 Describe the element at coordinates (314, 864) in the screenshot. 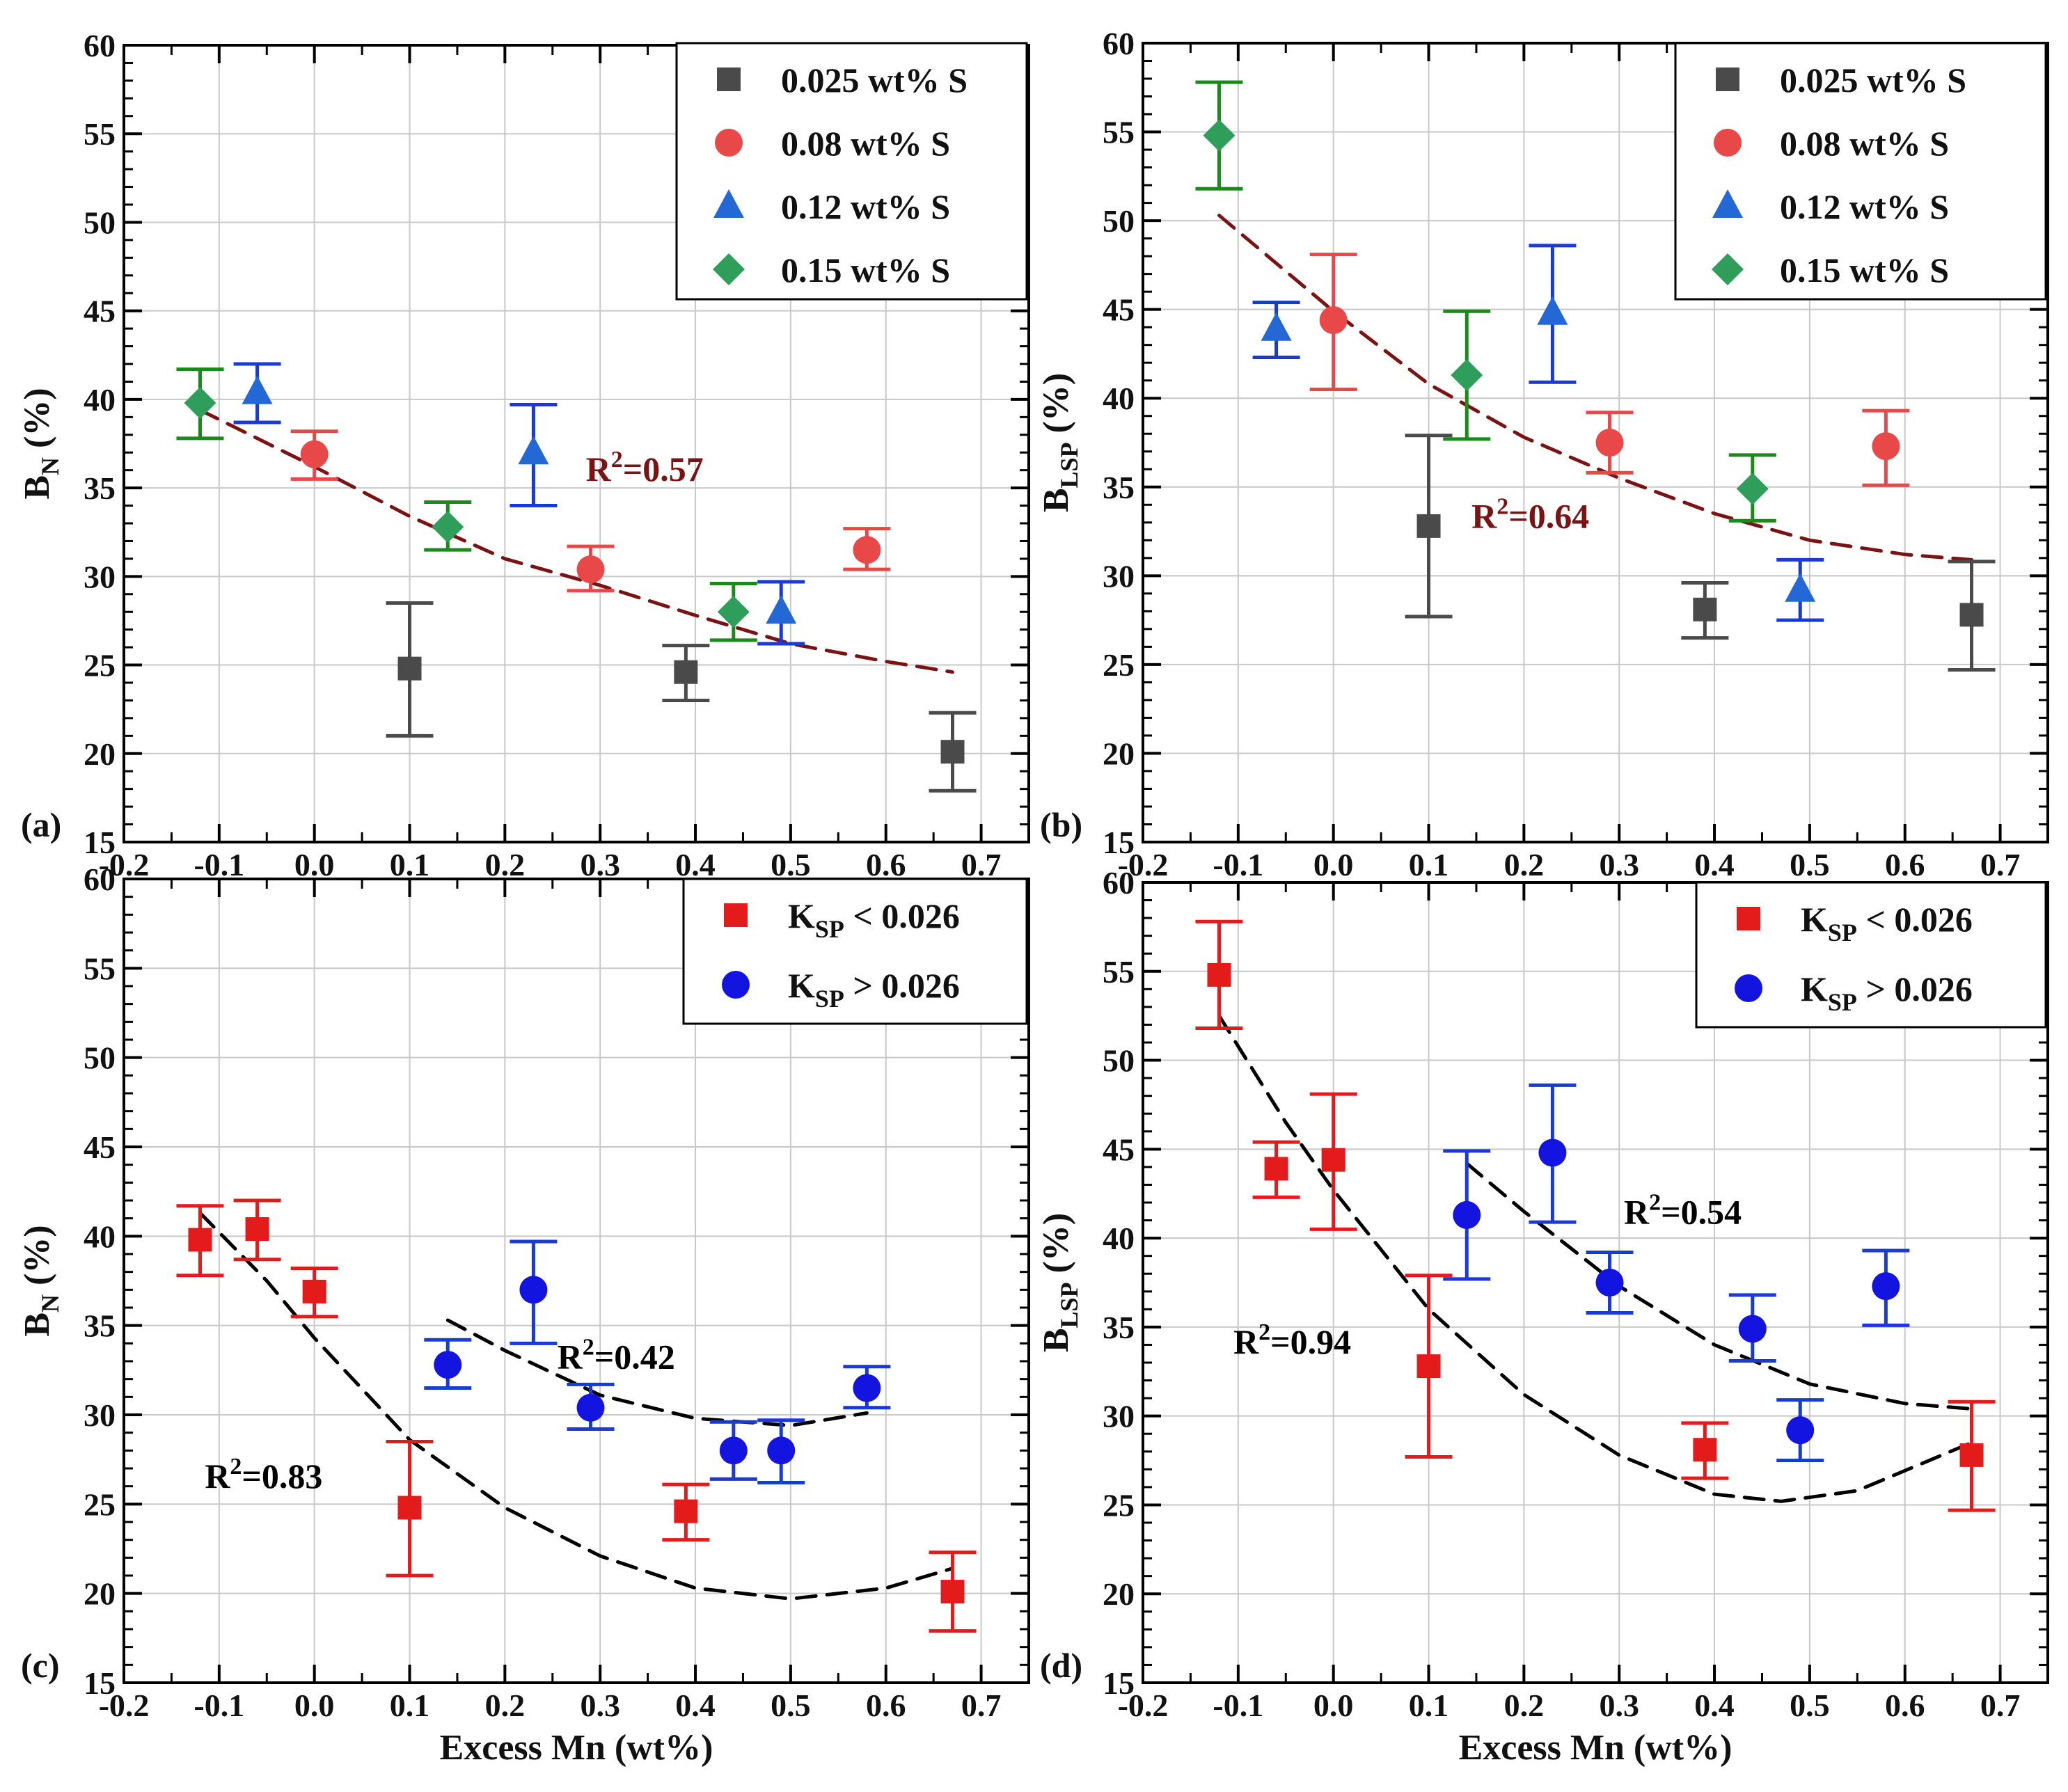

I see `x-tick-label: 0.0` at that location.